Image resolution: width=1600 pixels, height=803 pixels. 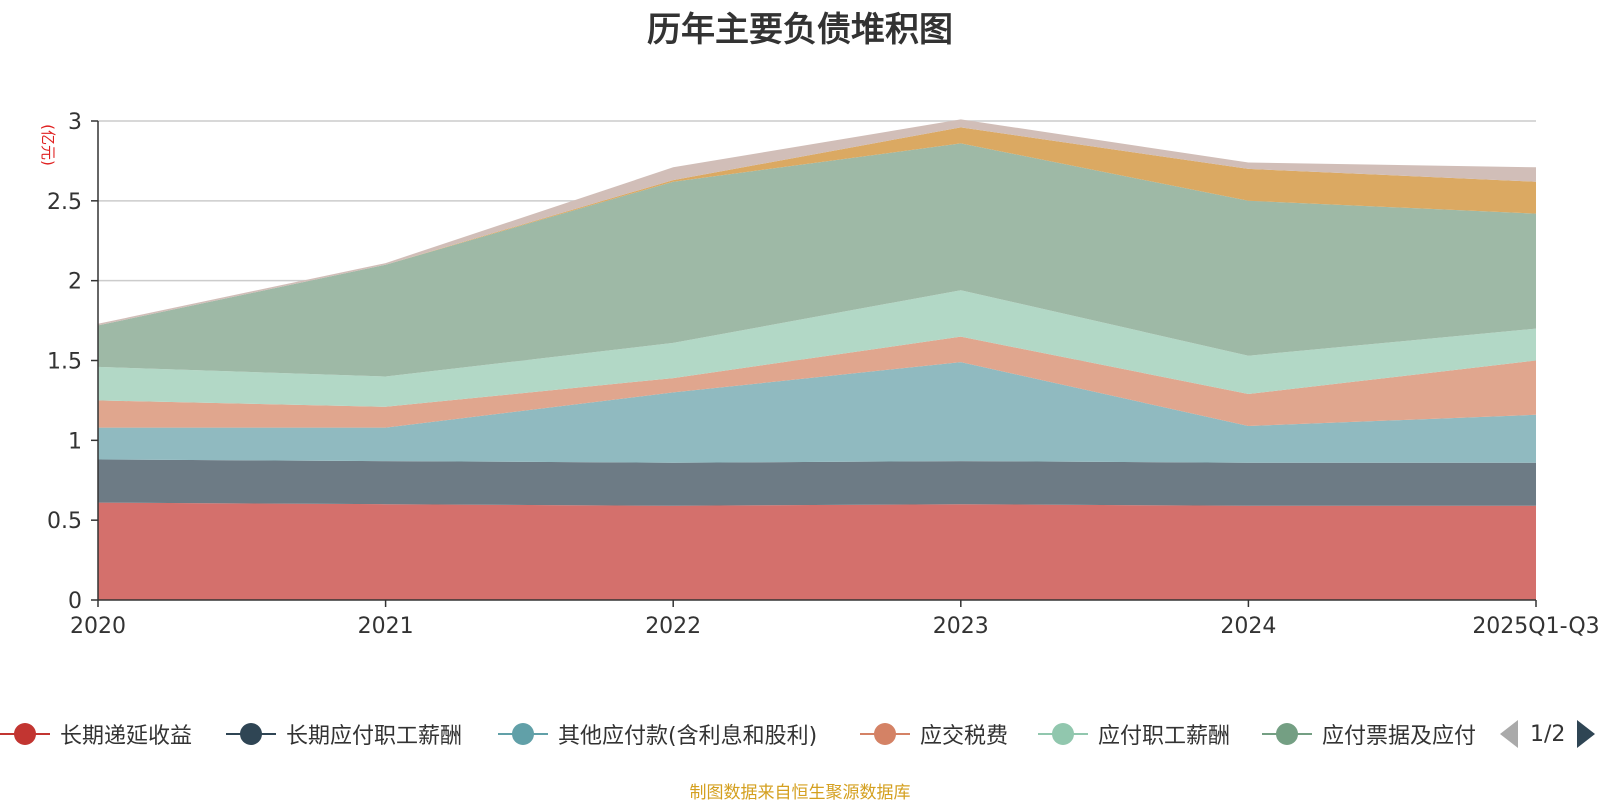 I want to click on legend-item: 应付职工薪酬, so click(x=1134, y=734).